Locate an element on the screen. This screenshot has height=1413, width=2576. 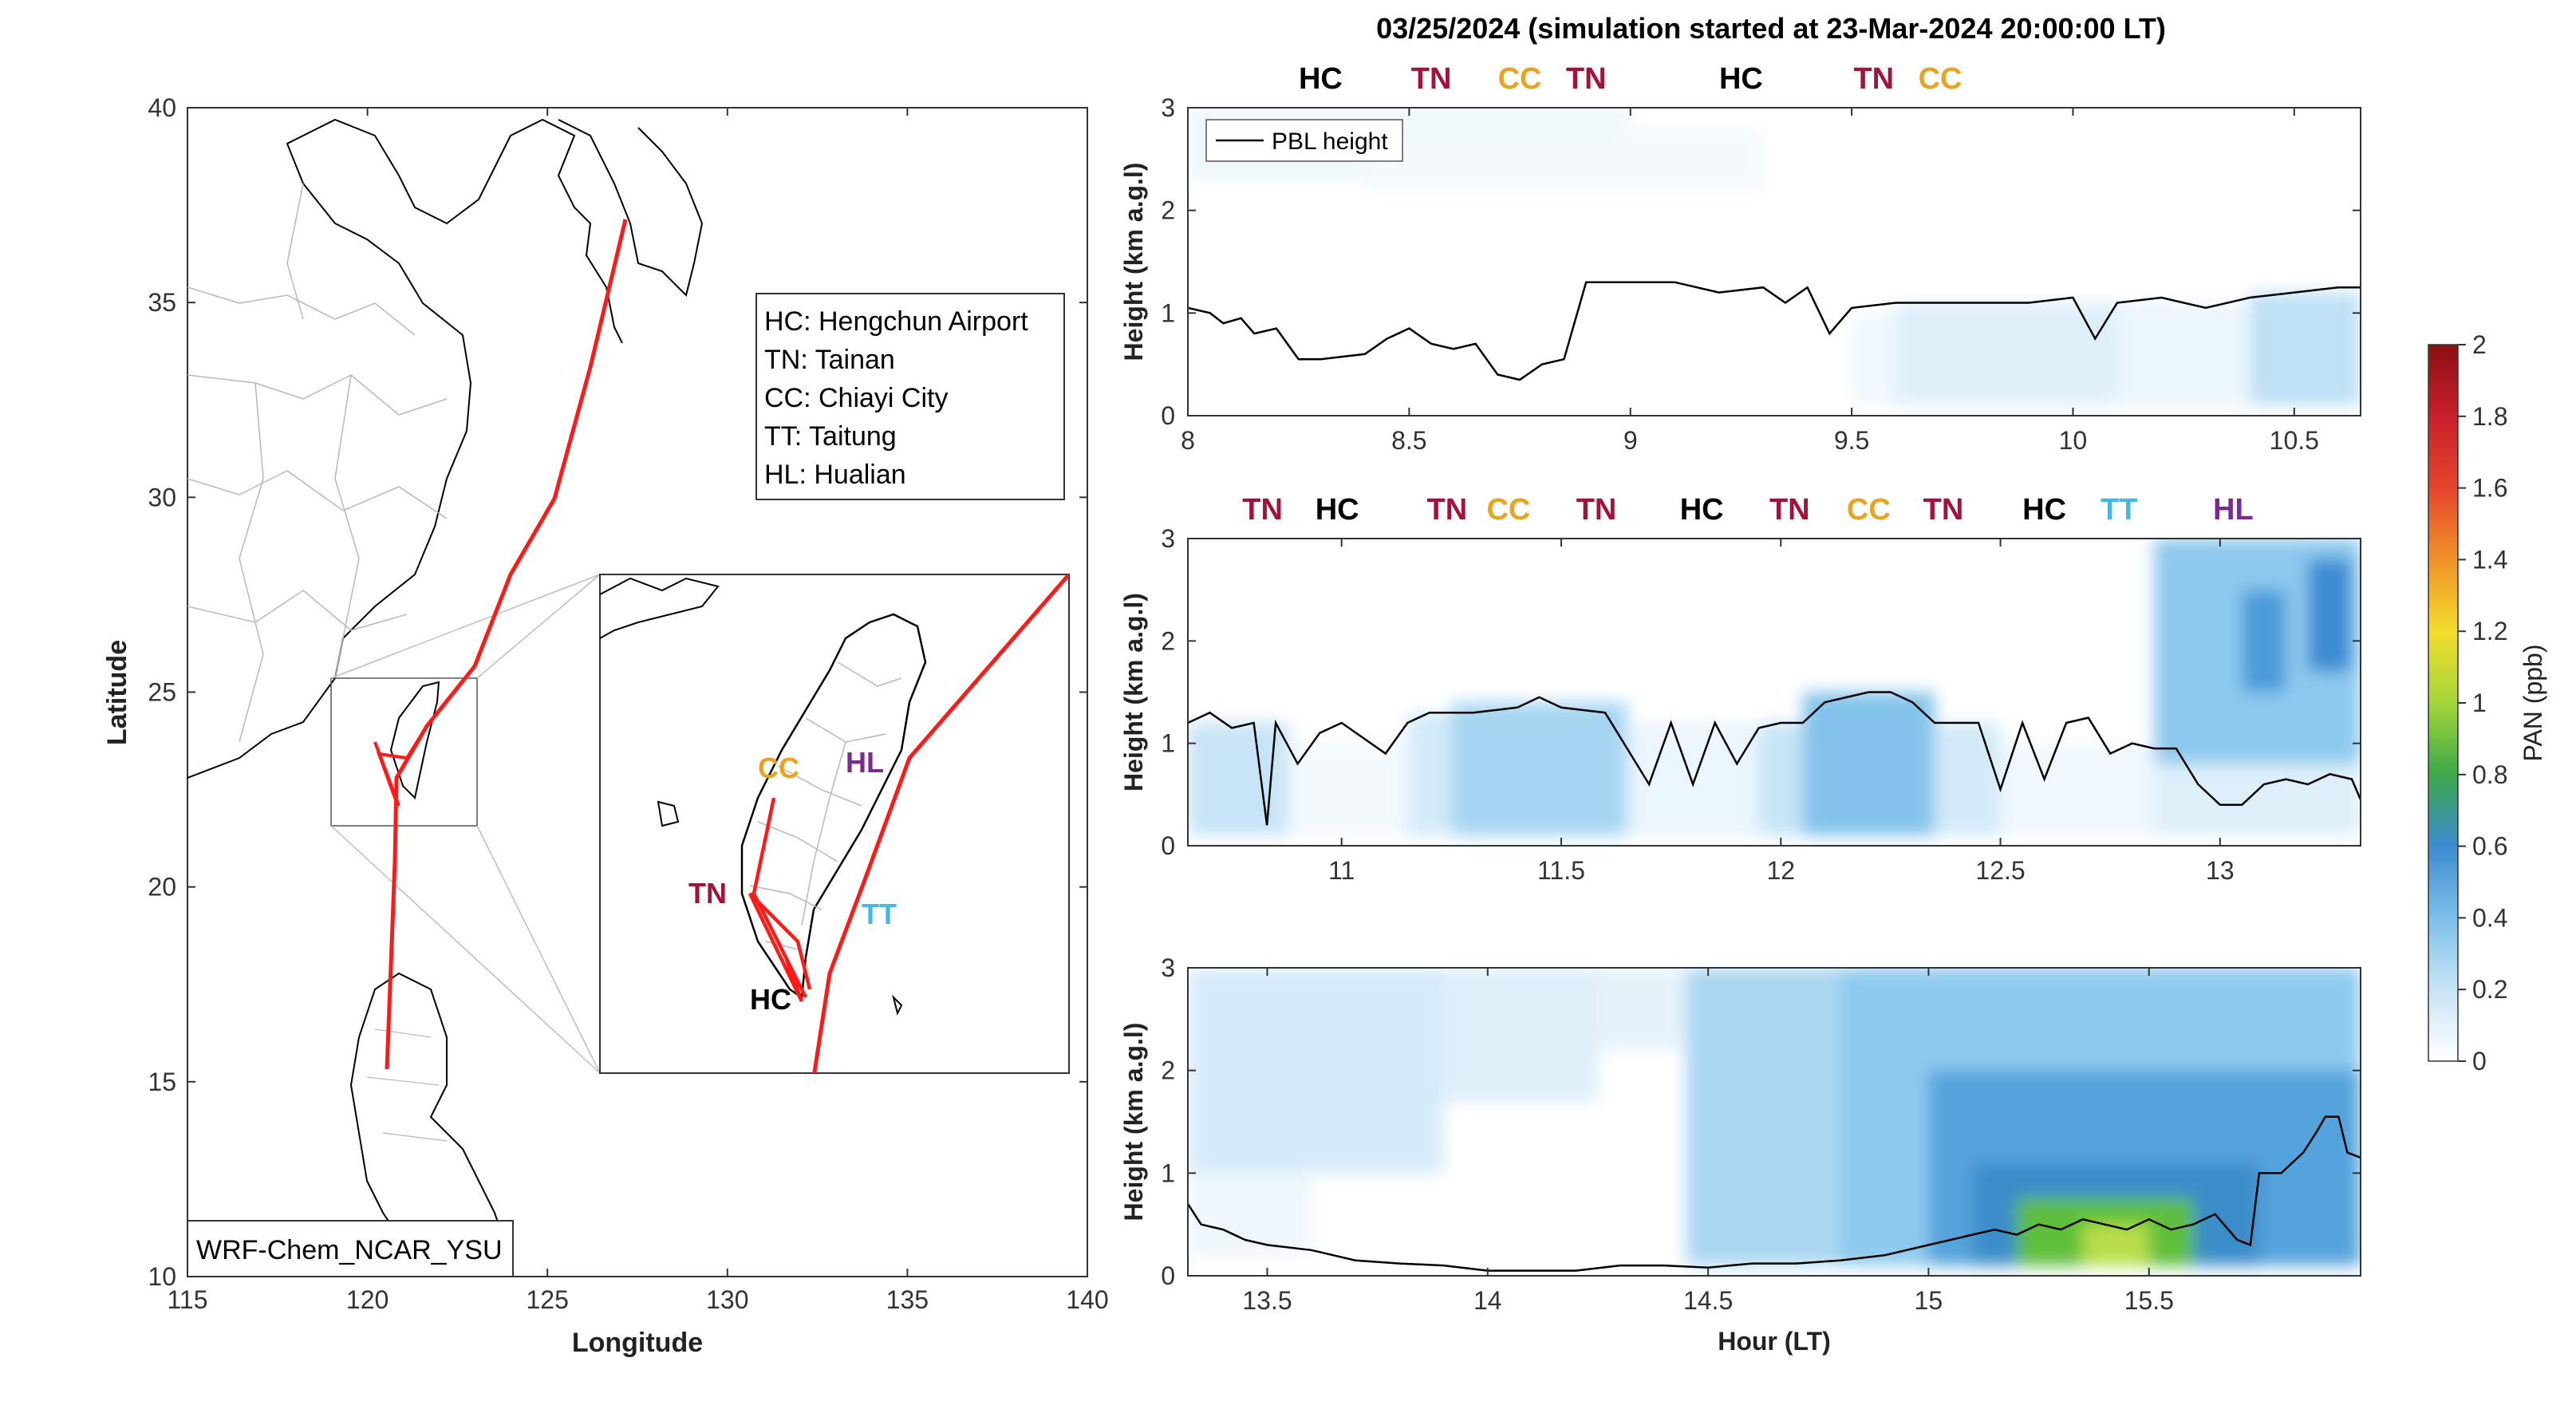
xtick-label: 10.5 is located at coordinates (2295, 440).